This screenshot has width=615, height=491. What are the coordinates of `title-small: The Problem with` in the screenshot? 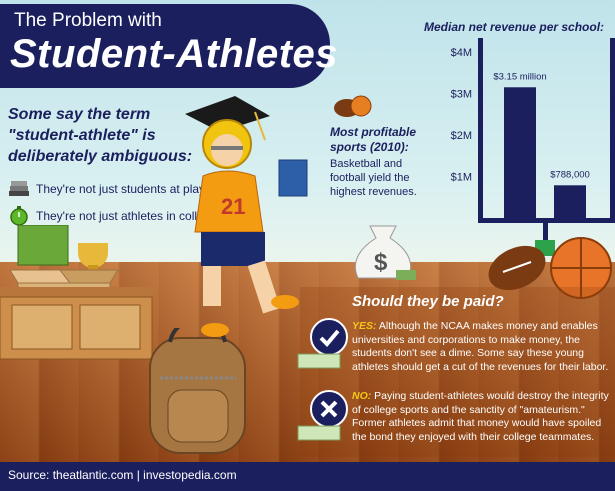 It's located at (88, 20).